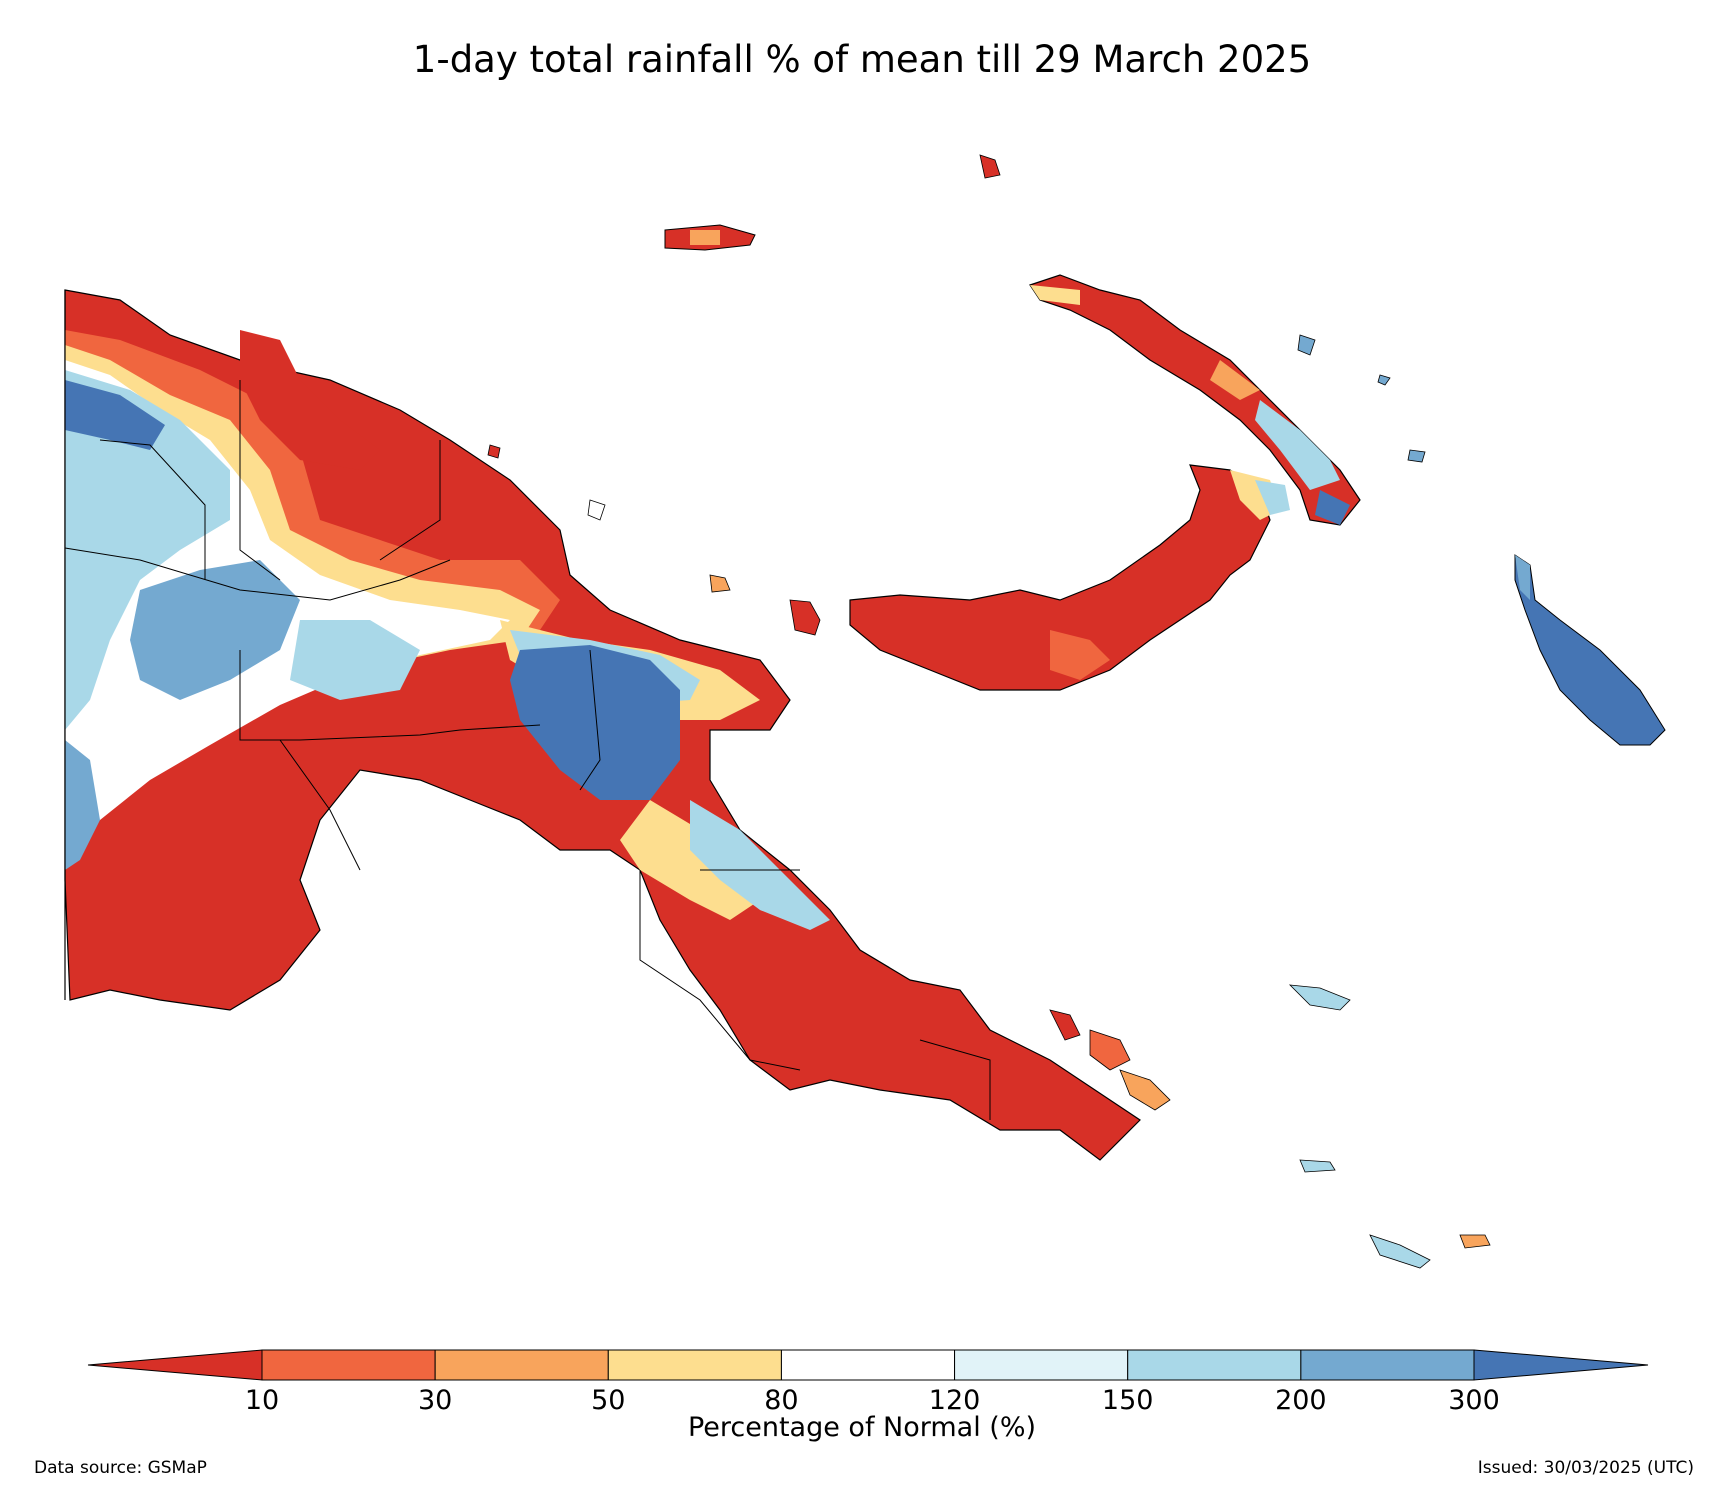  What do you see at coordinates (1127, 1400) in the screenshot?
I see `colorbar-tick-label: 150` at bounding box center [1127, 1400].